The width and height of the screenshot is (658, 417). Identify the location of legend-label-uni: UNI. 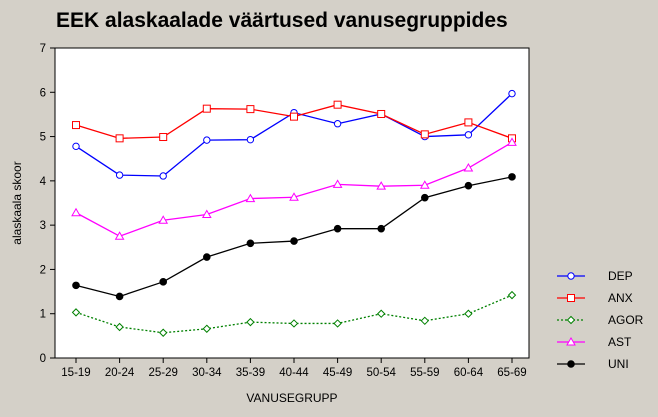
(618, 364).